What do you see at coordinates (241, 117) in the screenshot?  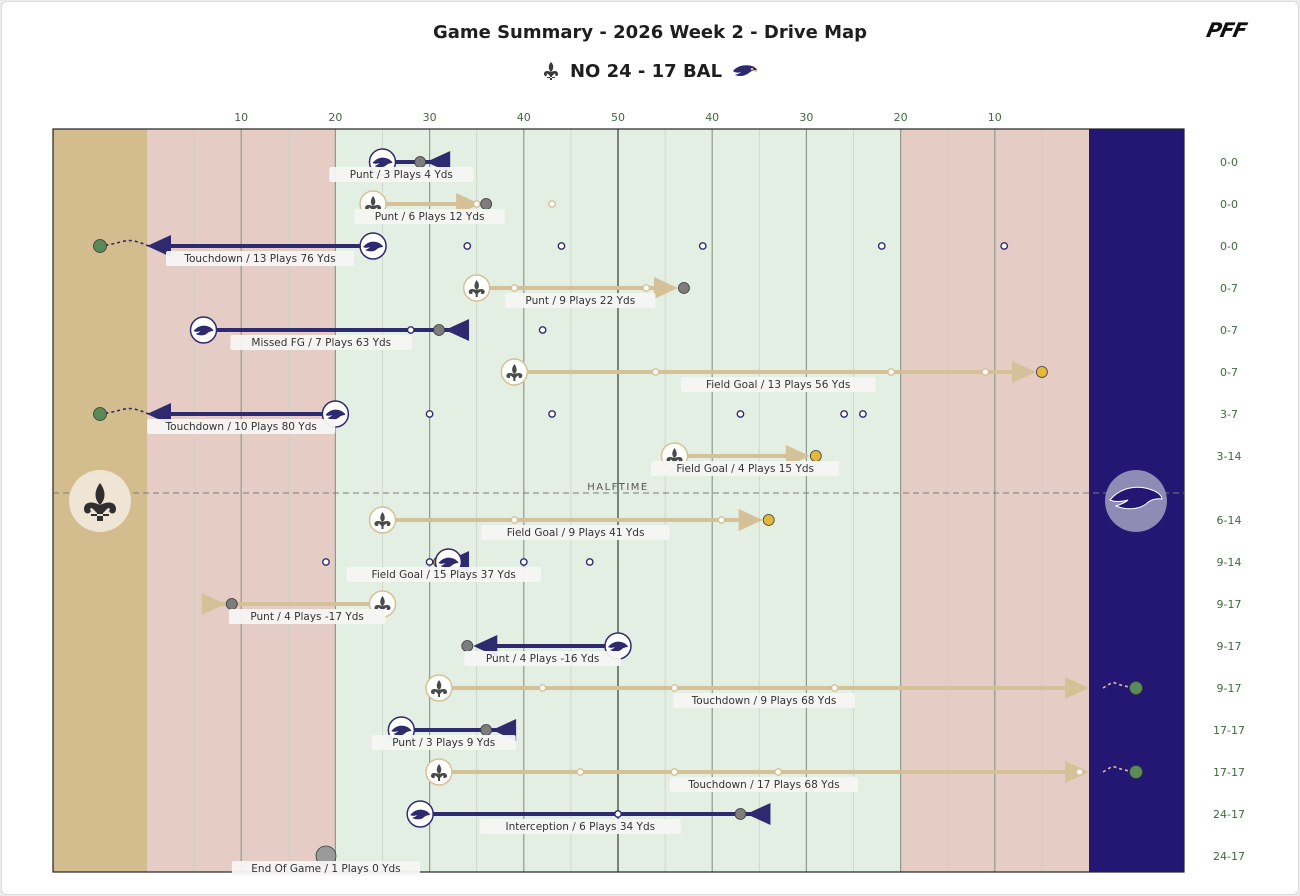 I see `x-axis-tick-label: 10` at bounding box center [241, 117].